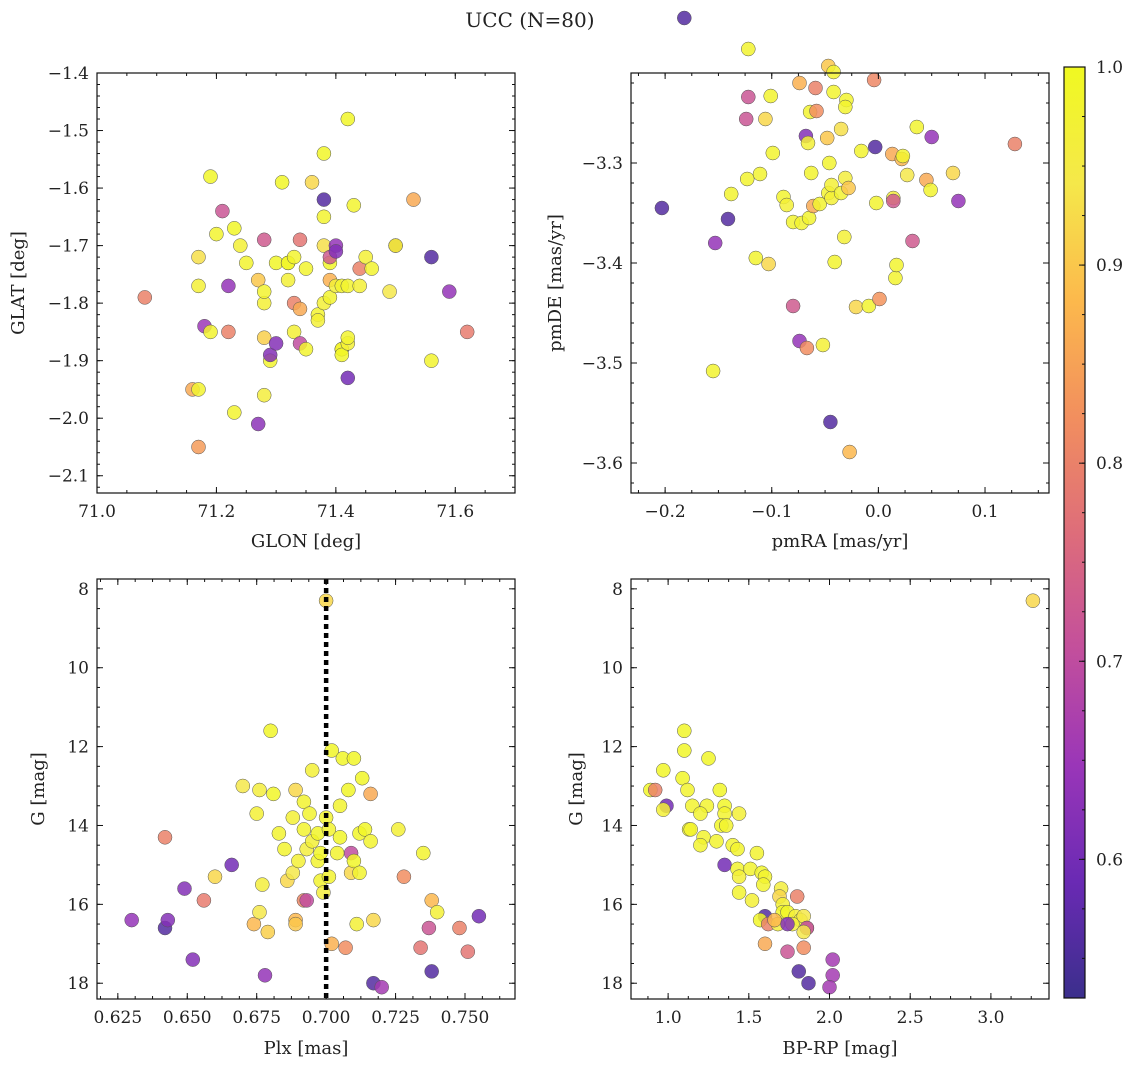 This screenshot has height=1067, width=1136. Describe the element at coordinates (97, 512) in the screenshot. I see `x-tick-label: 71.0` at that location.